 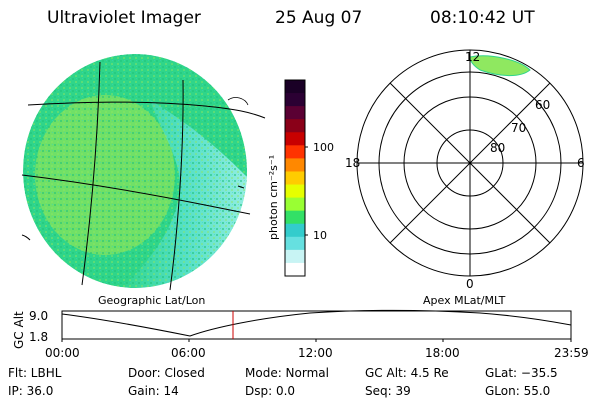 I want to click on colorbar, so click(x=295, y=178).